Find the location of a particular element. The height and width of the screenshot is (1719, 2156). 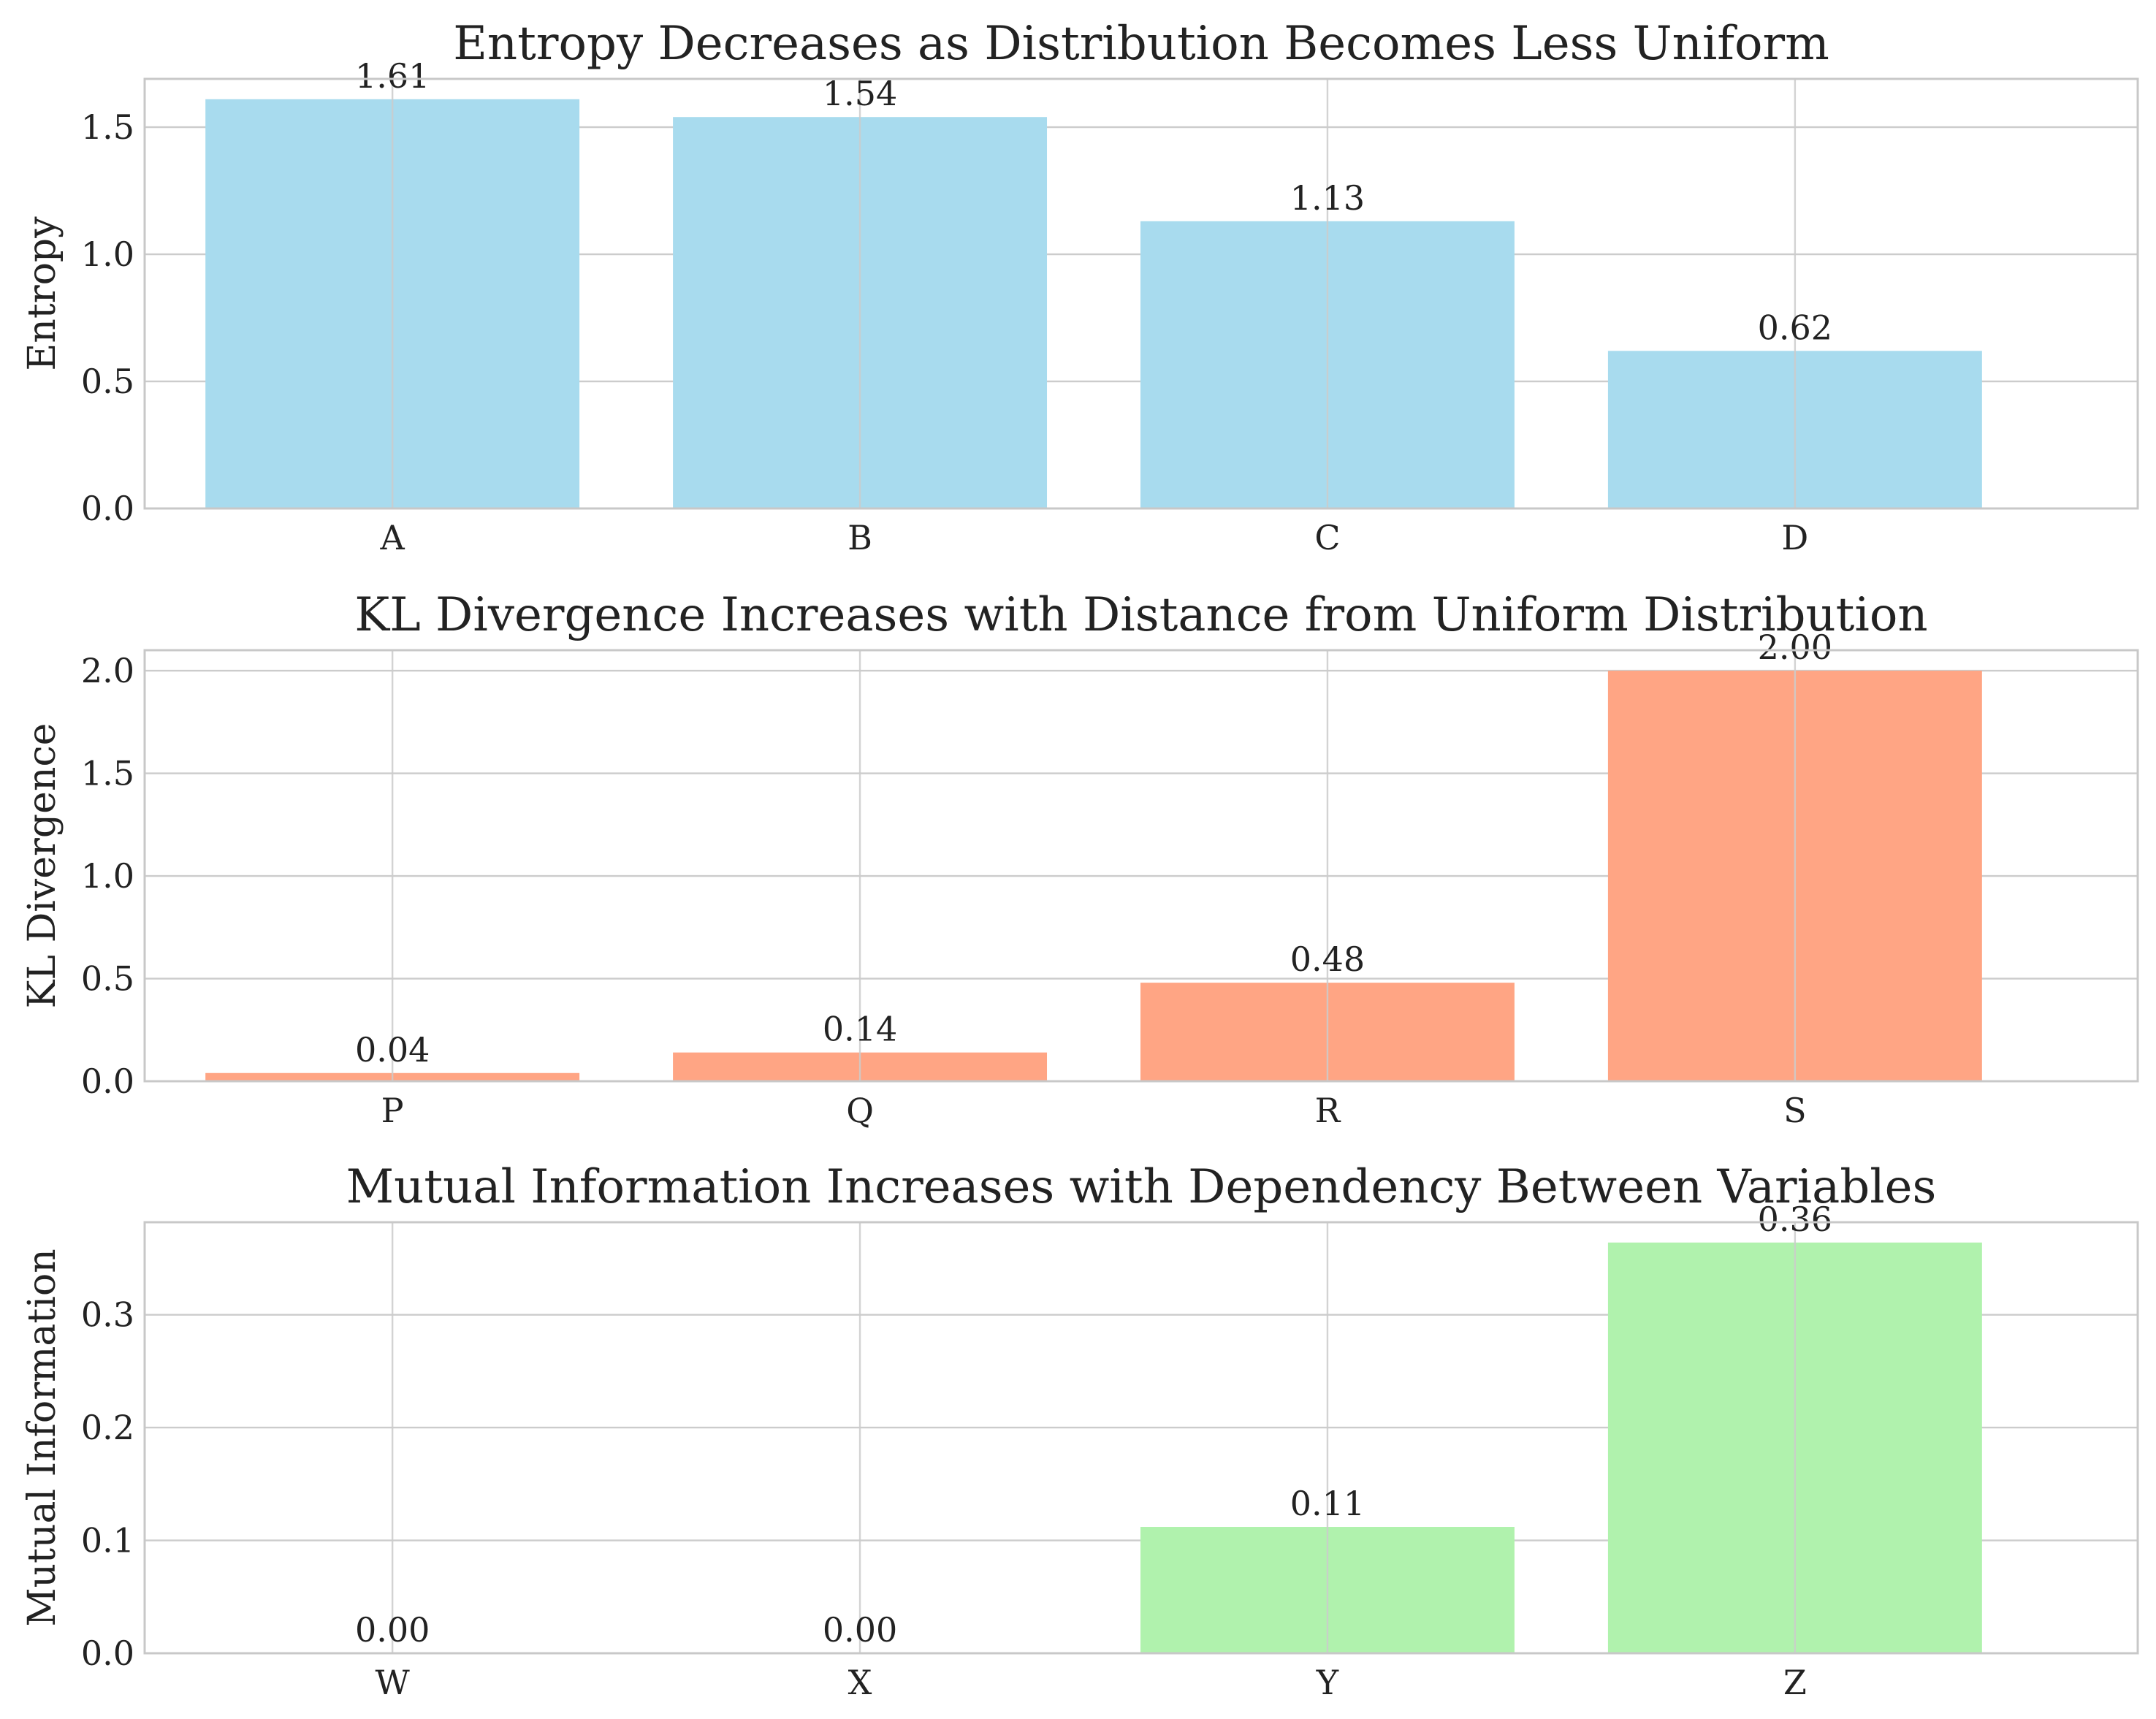

x-tick-label: X is located at coordinates (860, 1682).